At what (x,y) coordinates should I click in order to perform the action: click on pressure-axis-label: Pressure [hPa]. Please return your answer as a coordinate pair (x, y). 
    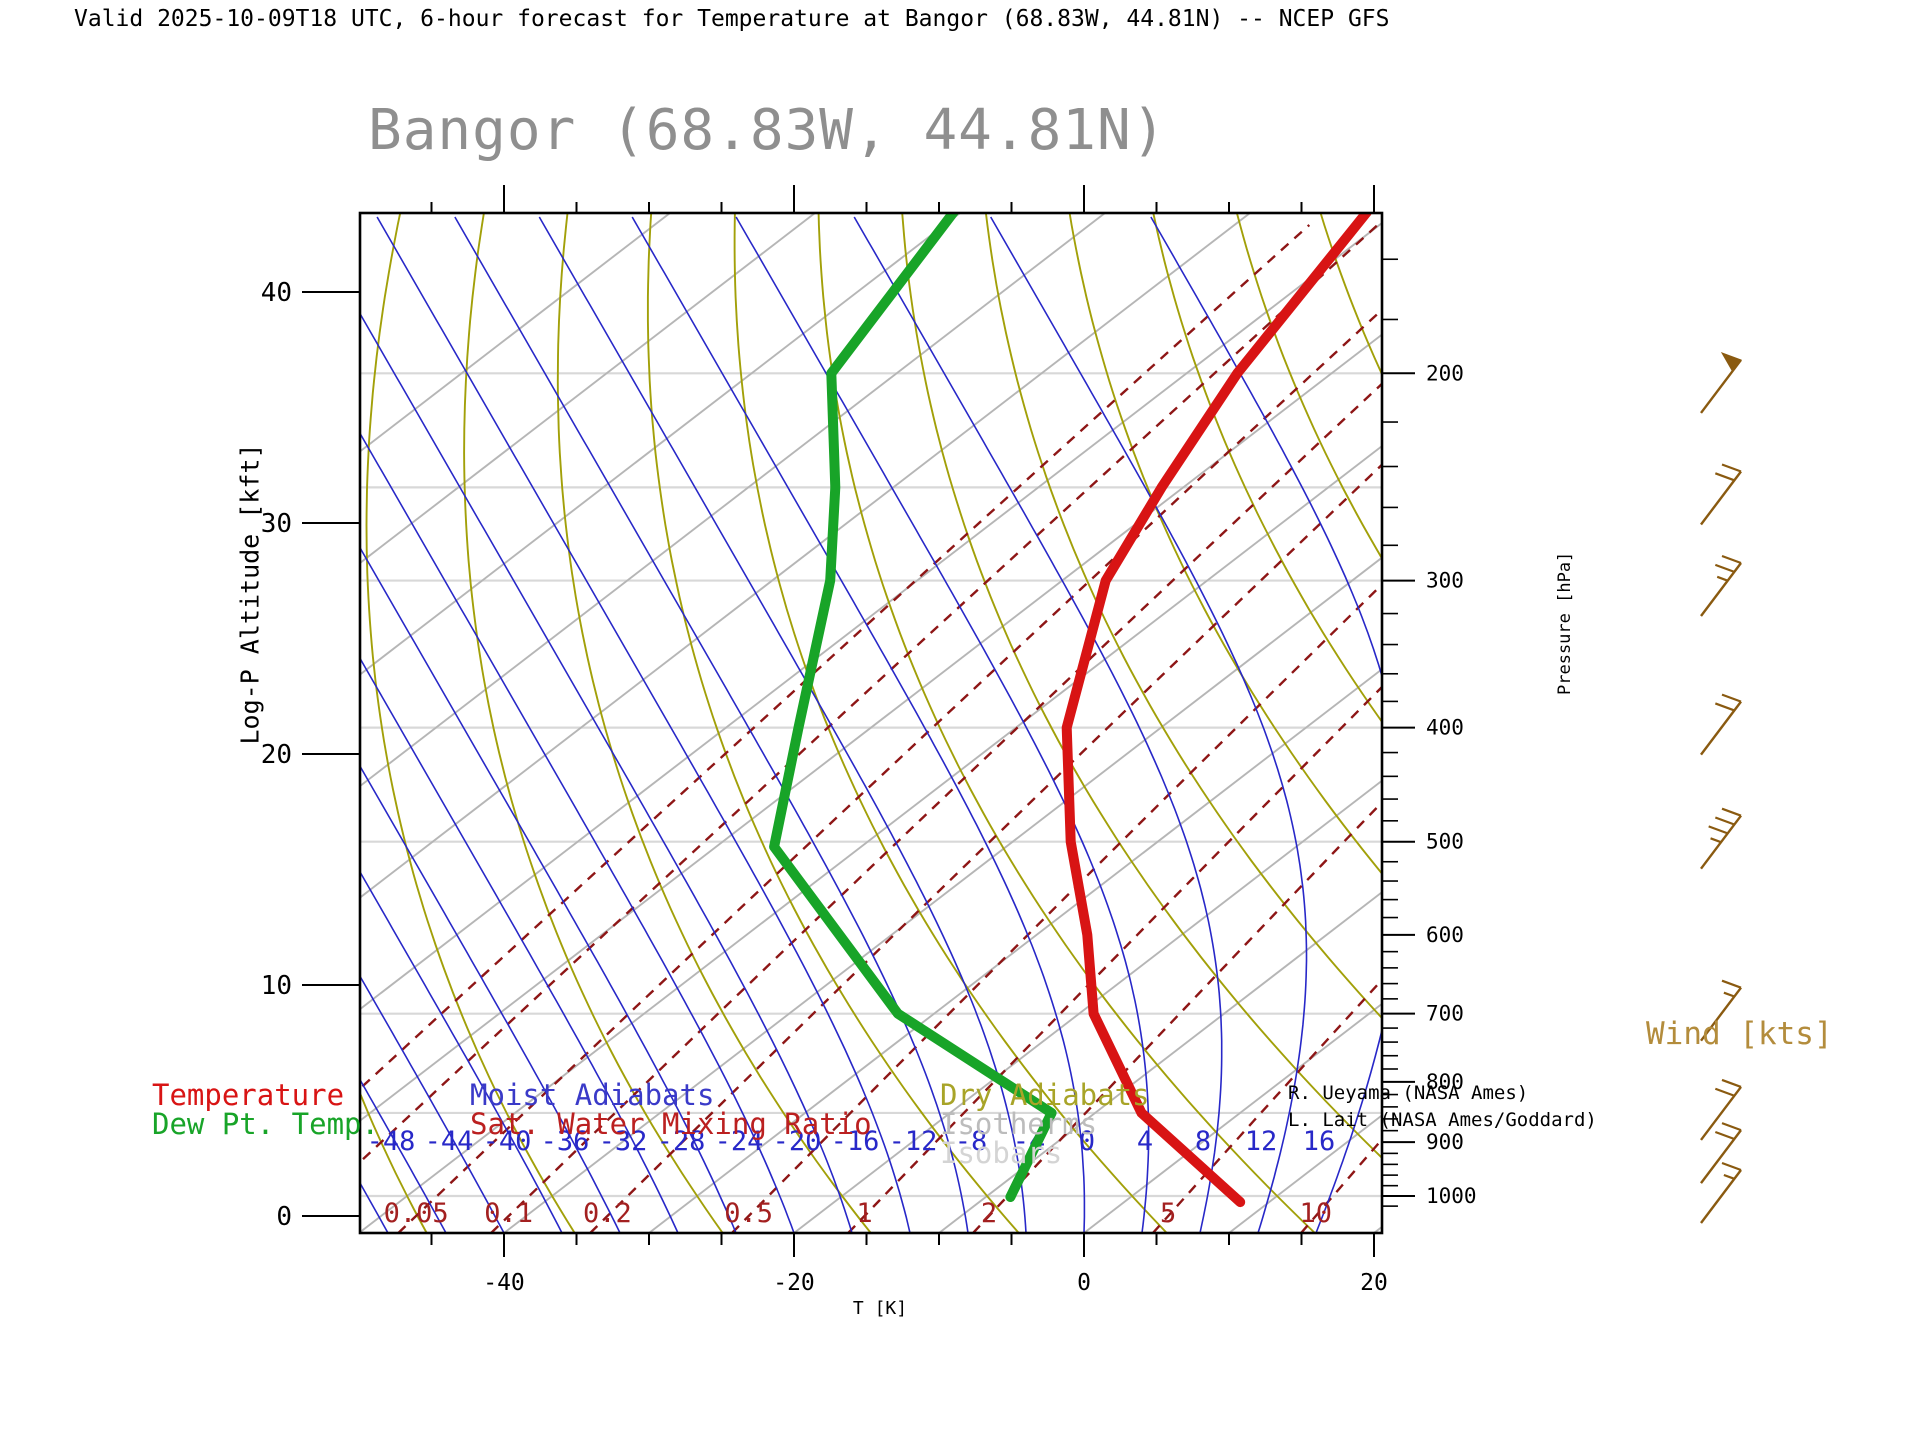
    Looking at the image, I should click on (1565, 623).